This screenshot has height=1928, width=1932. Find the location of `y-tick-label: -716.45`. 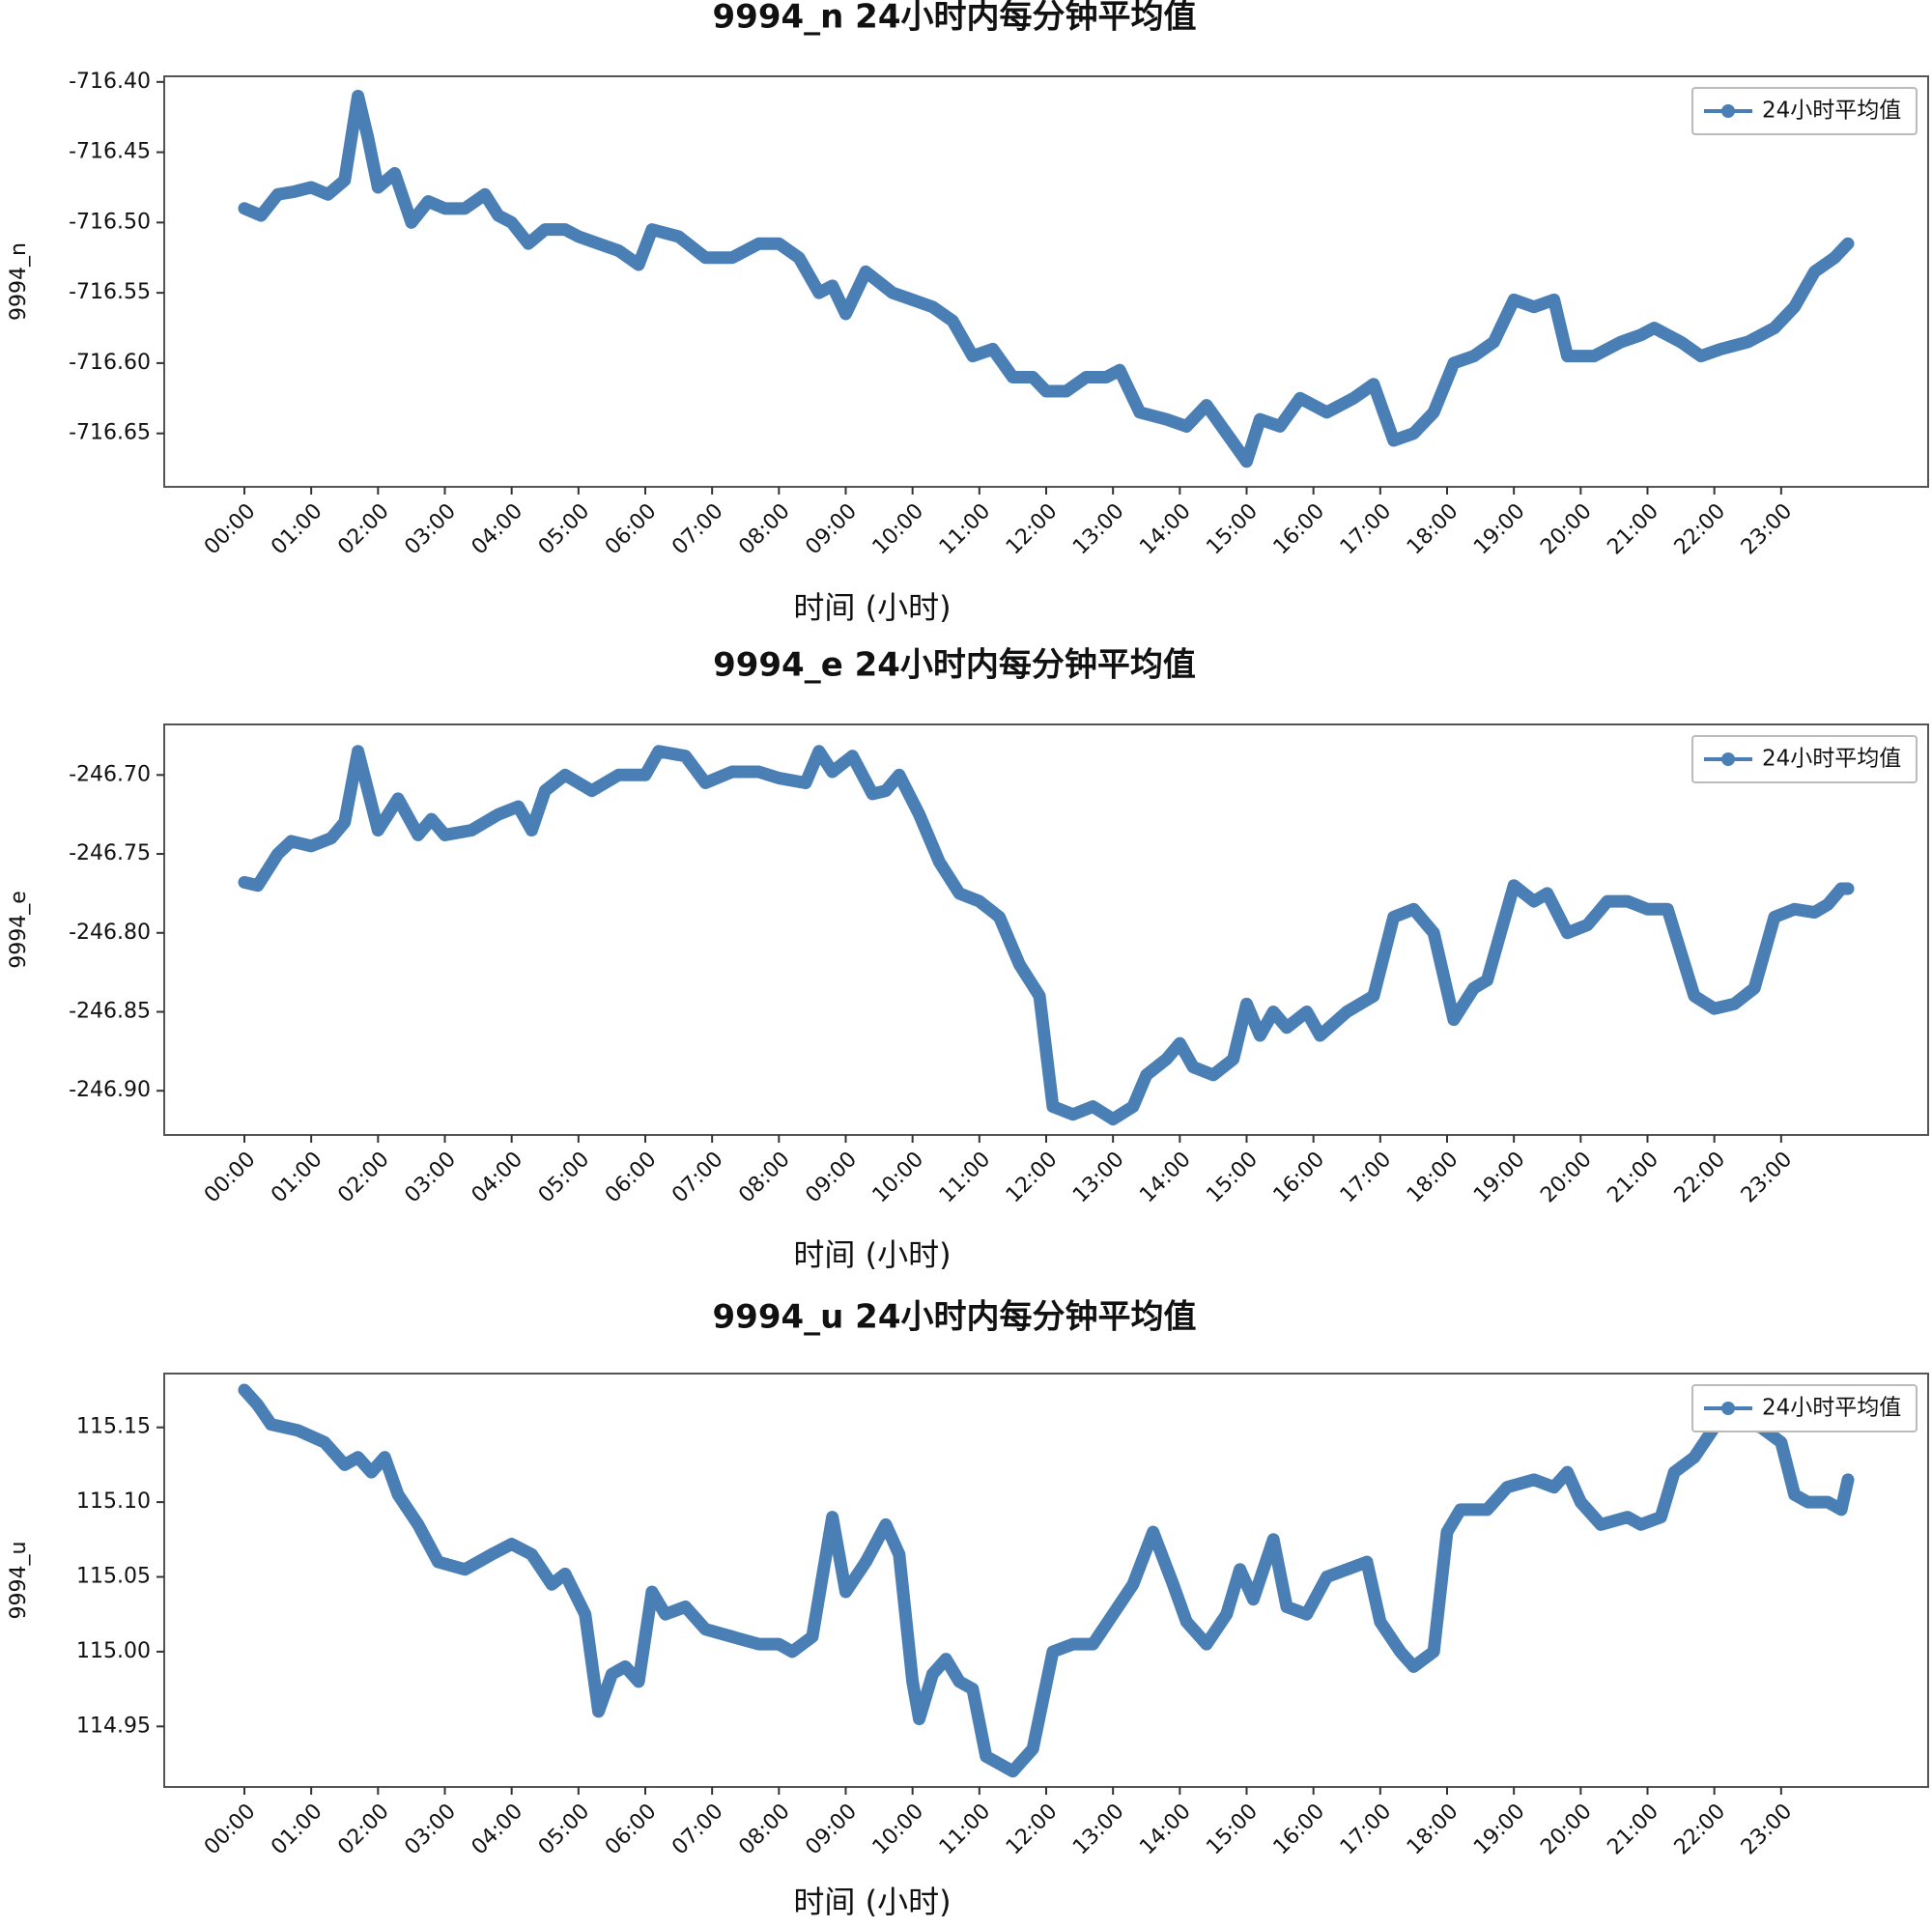

y-tick-label: -716.45 is located at coordinates (110, 152).